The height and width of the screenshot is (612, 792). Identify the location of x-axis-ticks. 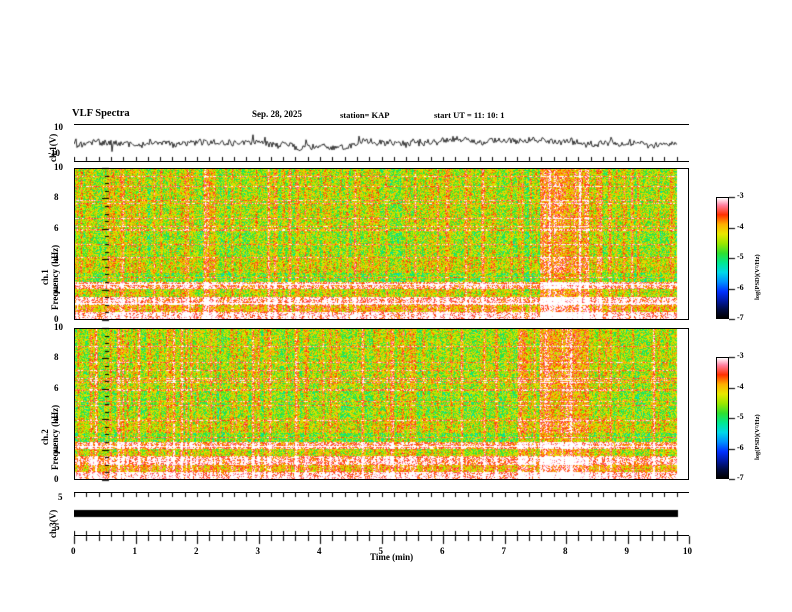
(410, 548).